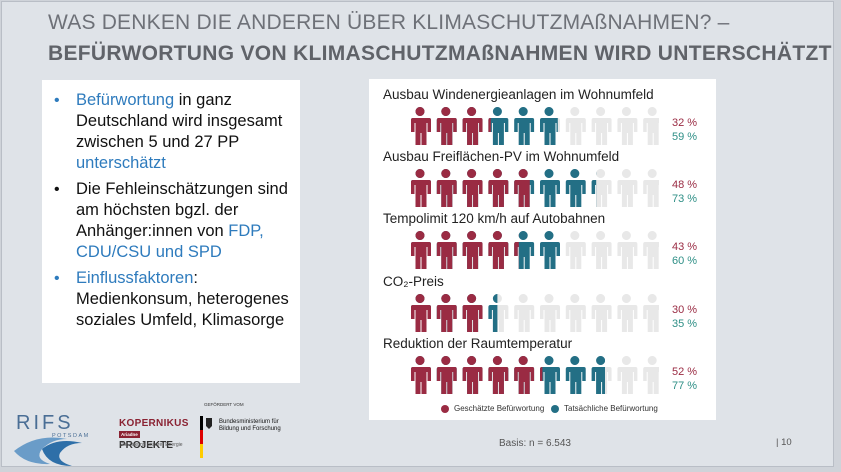 The height and width of the screenshot is (472, 841). What do you see at coordinates (478, 343) in the screenshot?
I see `row-label: Reduktion der Raumtemperatur` at bounding box center [478, 343].